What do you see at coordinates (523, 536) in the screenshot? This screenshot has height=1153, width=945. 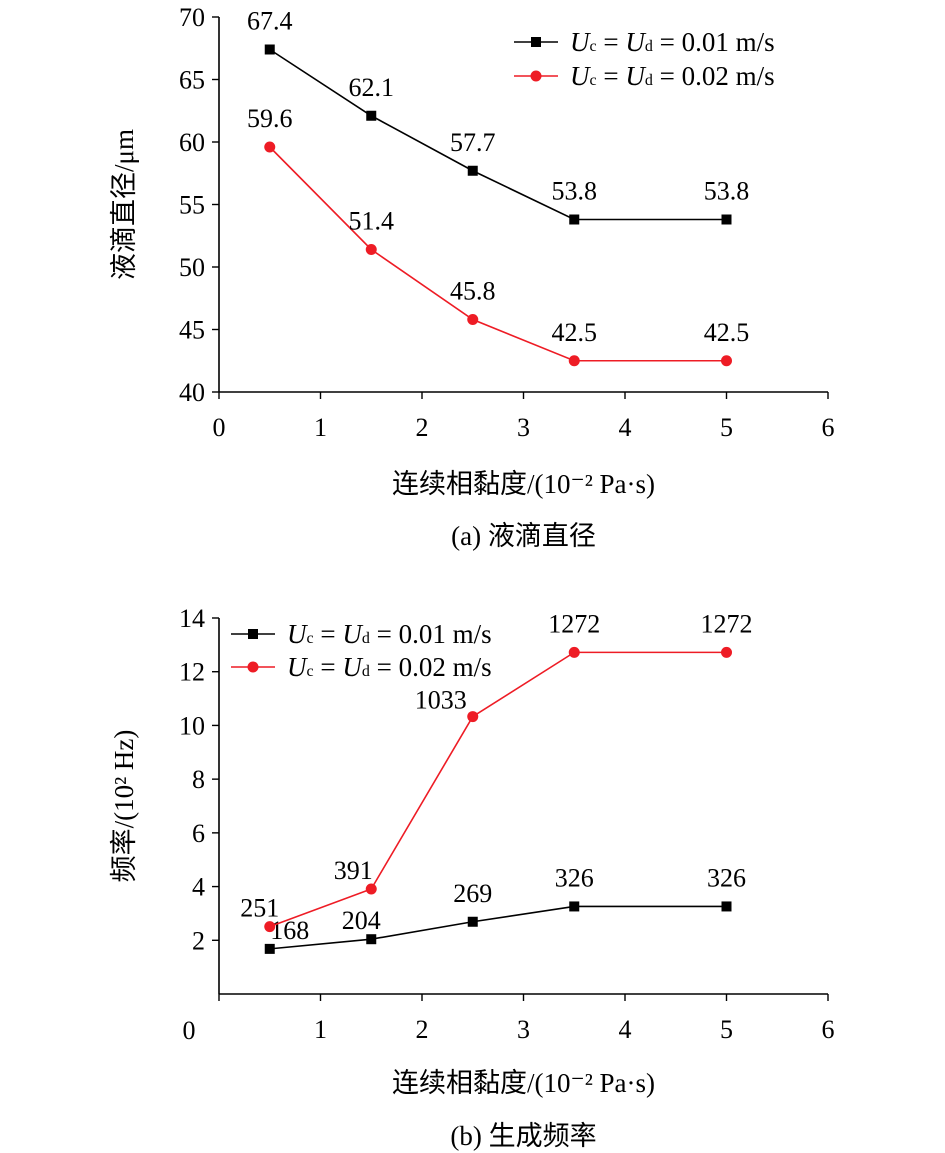 I see `chart-caption: (a) 液滴直径` at bounding box center [523, 536].